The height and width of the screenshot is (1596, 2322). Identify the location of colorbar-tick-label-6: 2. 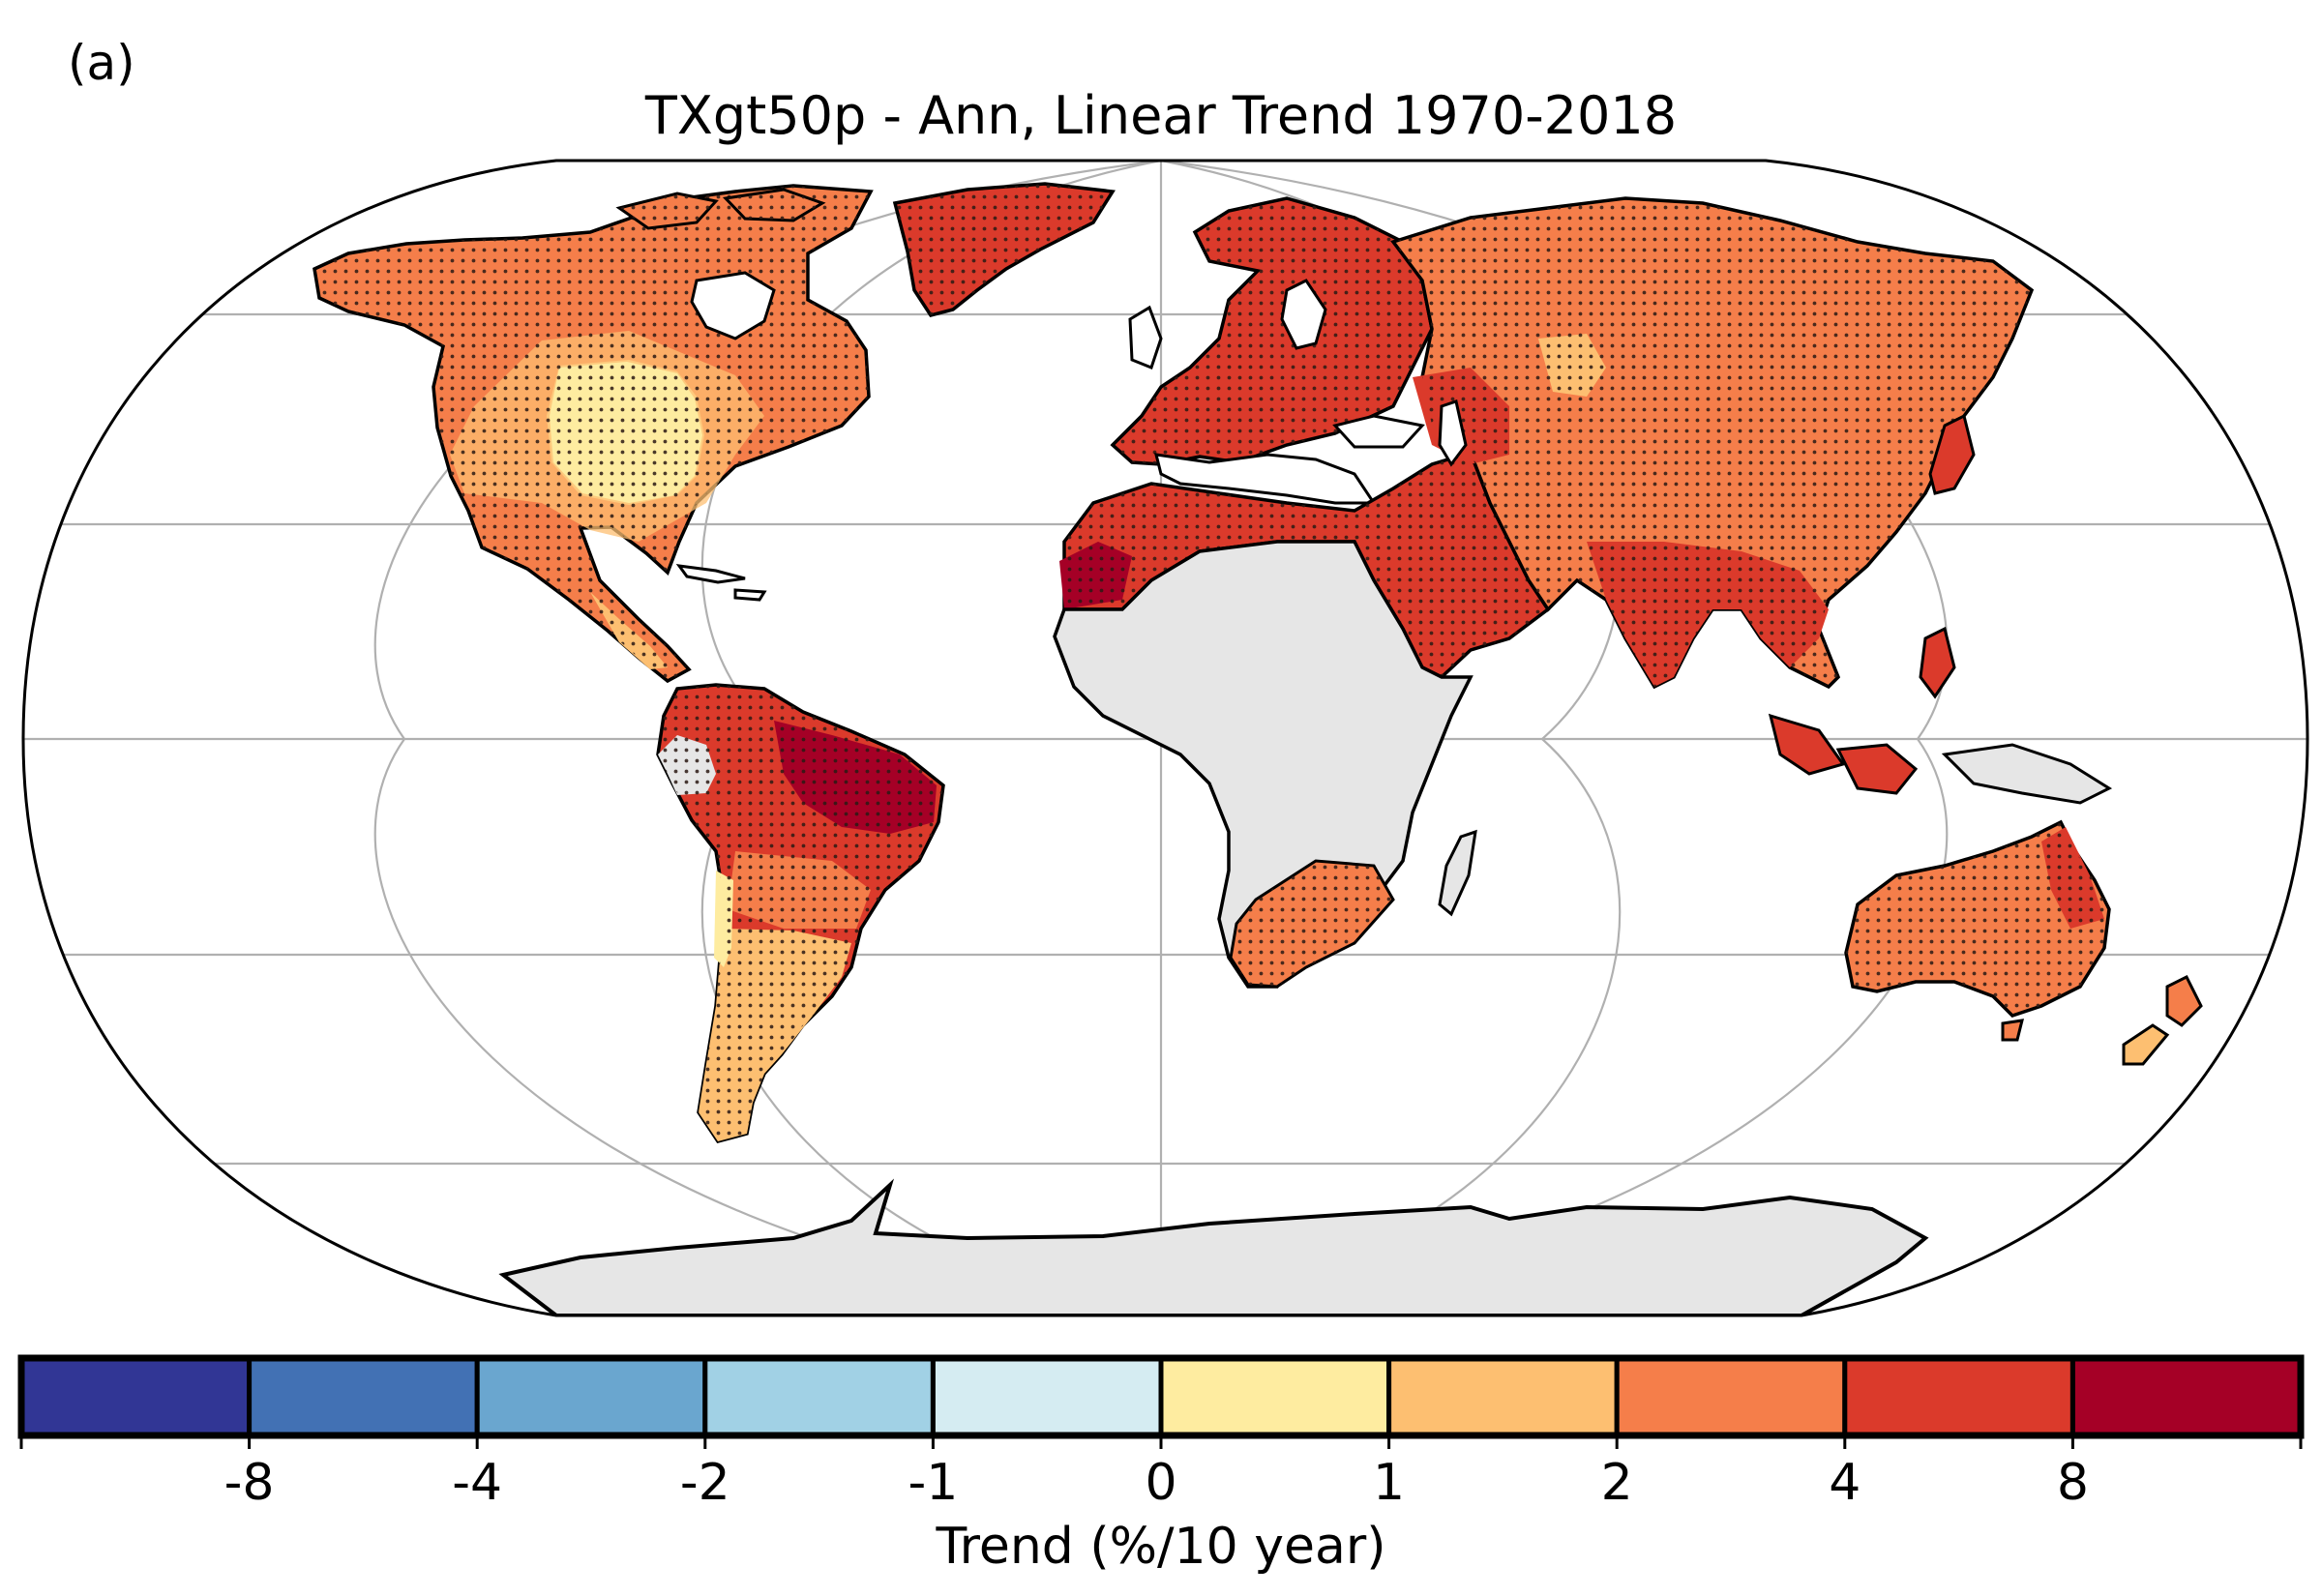
(1617, 1483).